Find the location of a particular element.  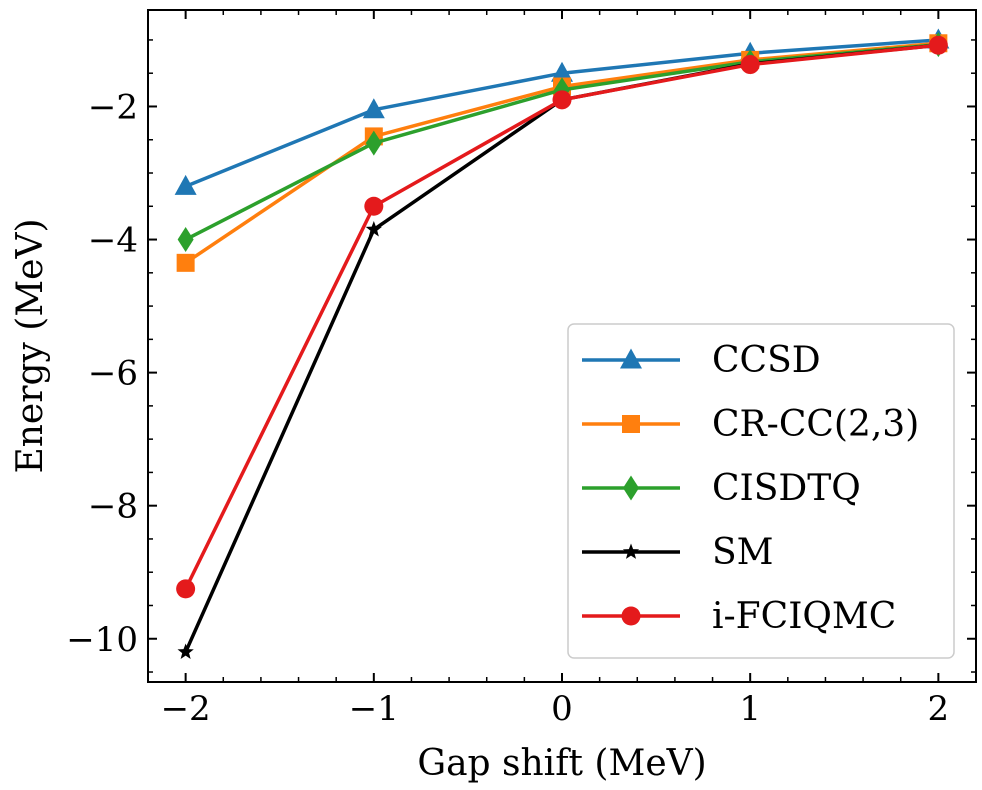

legend-label: CR-CC(2,3) is located at coordinates (815, 424).